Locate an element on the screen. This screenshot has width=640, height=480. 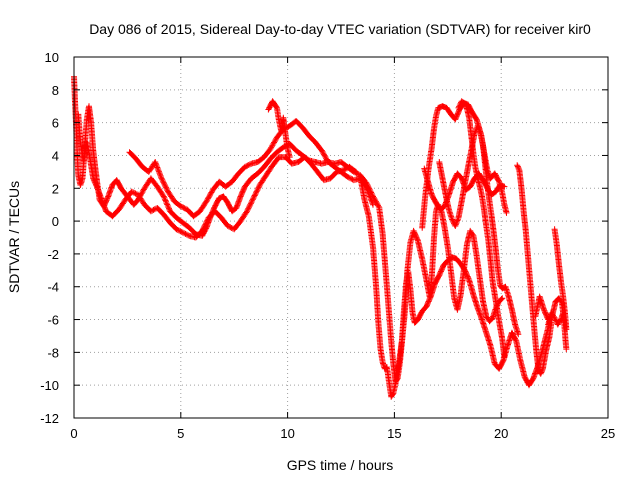
y-tick-label: -10 is located at coordinates (49, 385).